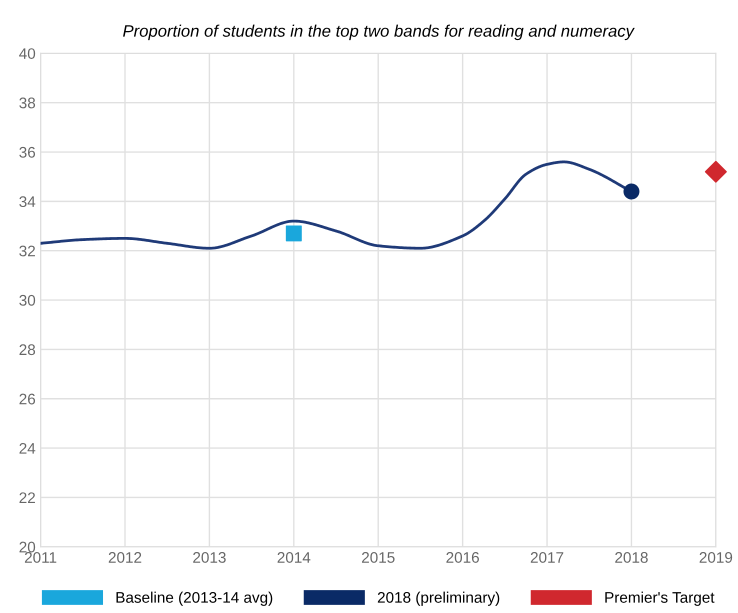 This screenshot has height=613, width=738. I want to click on x-tick-label: 2011, so click(40, 557).